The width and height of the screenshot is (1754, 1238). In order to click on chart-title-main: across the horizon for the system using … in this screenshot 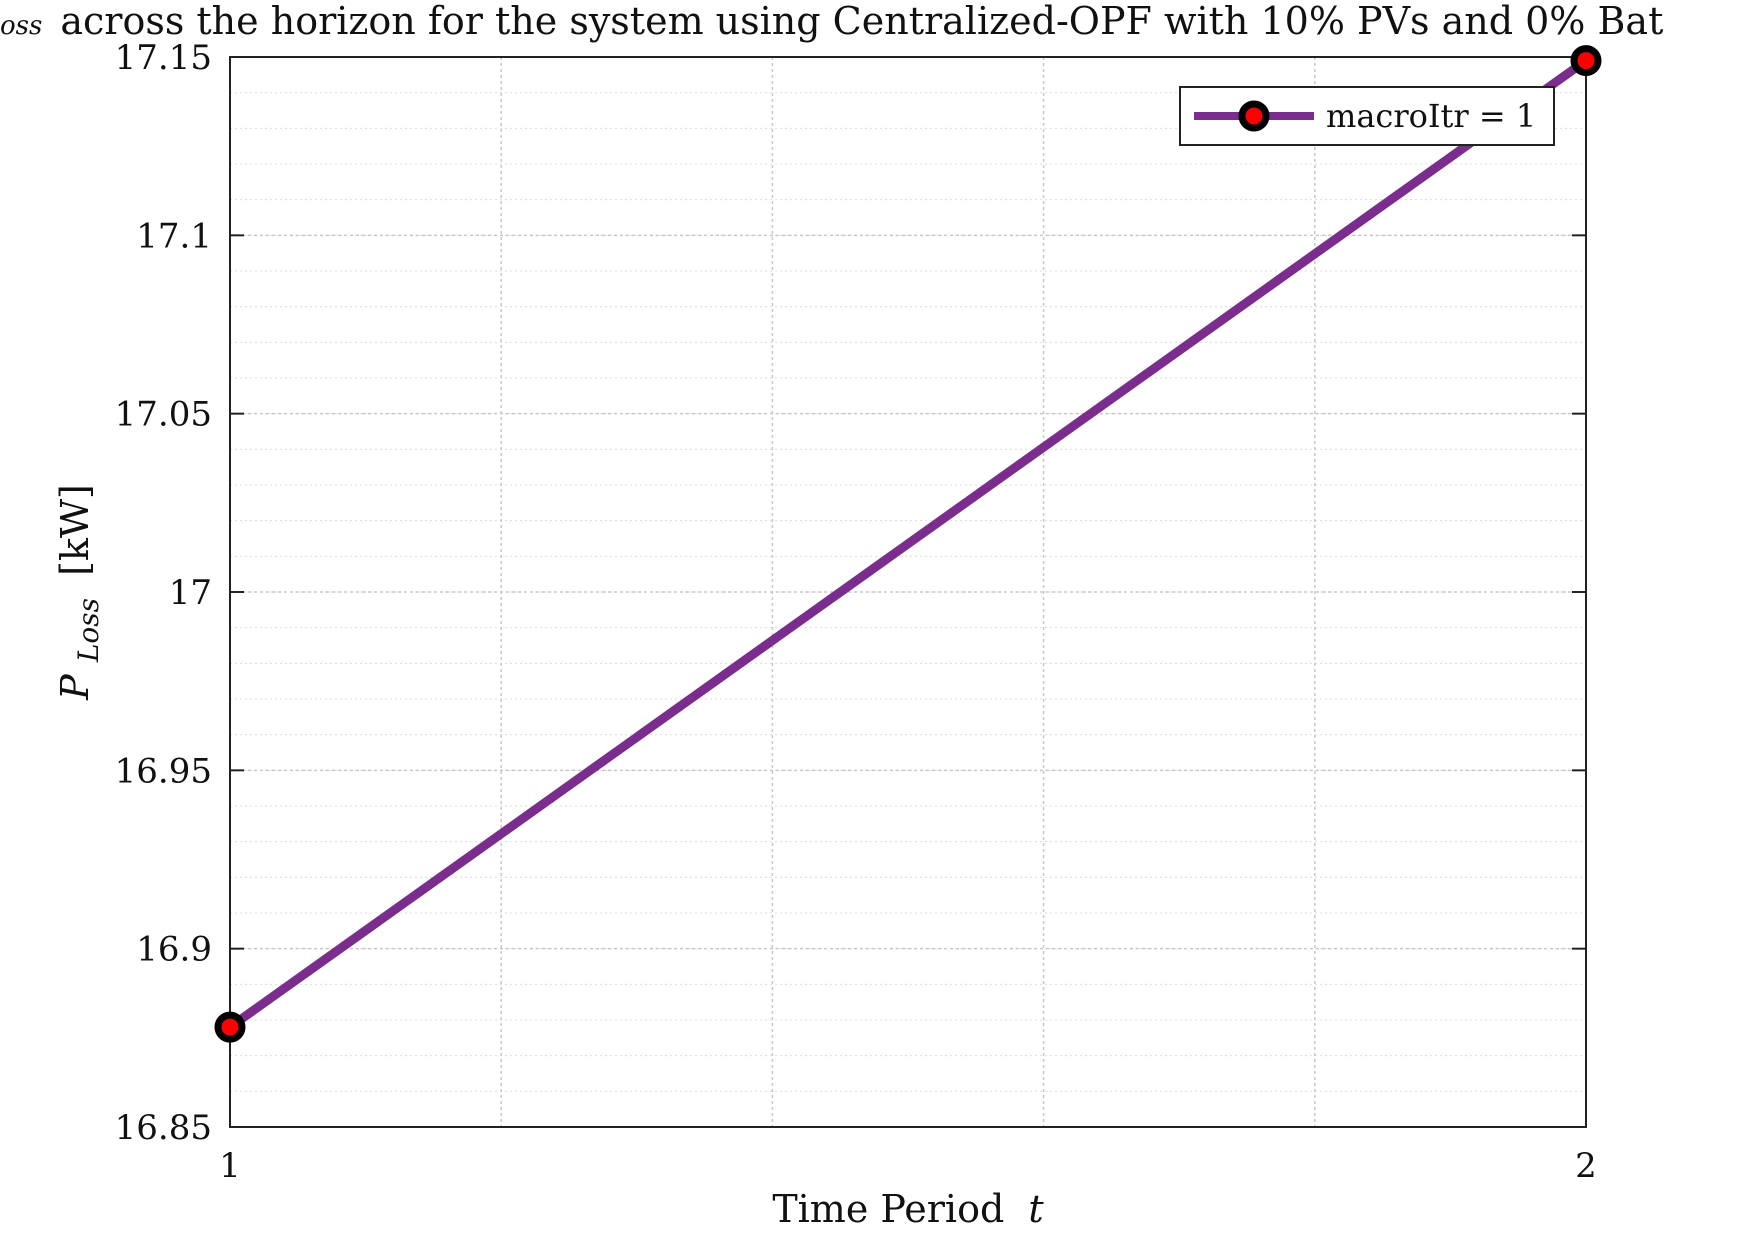, I will do `click(861, 21)`.